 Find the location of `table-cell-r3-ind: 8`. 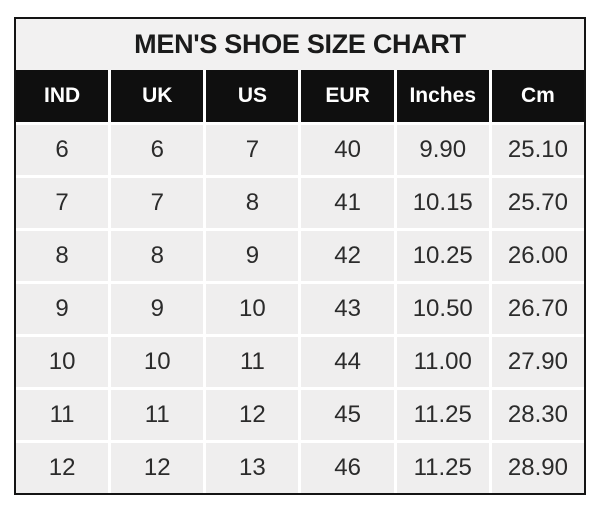

table-cell-r3-ind: 8 is located at coordinates (62, 256).